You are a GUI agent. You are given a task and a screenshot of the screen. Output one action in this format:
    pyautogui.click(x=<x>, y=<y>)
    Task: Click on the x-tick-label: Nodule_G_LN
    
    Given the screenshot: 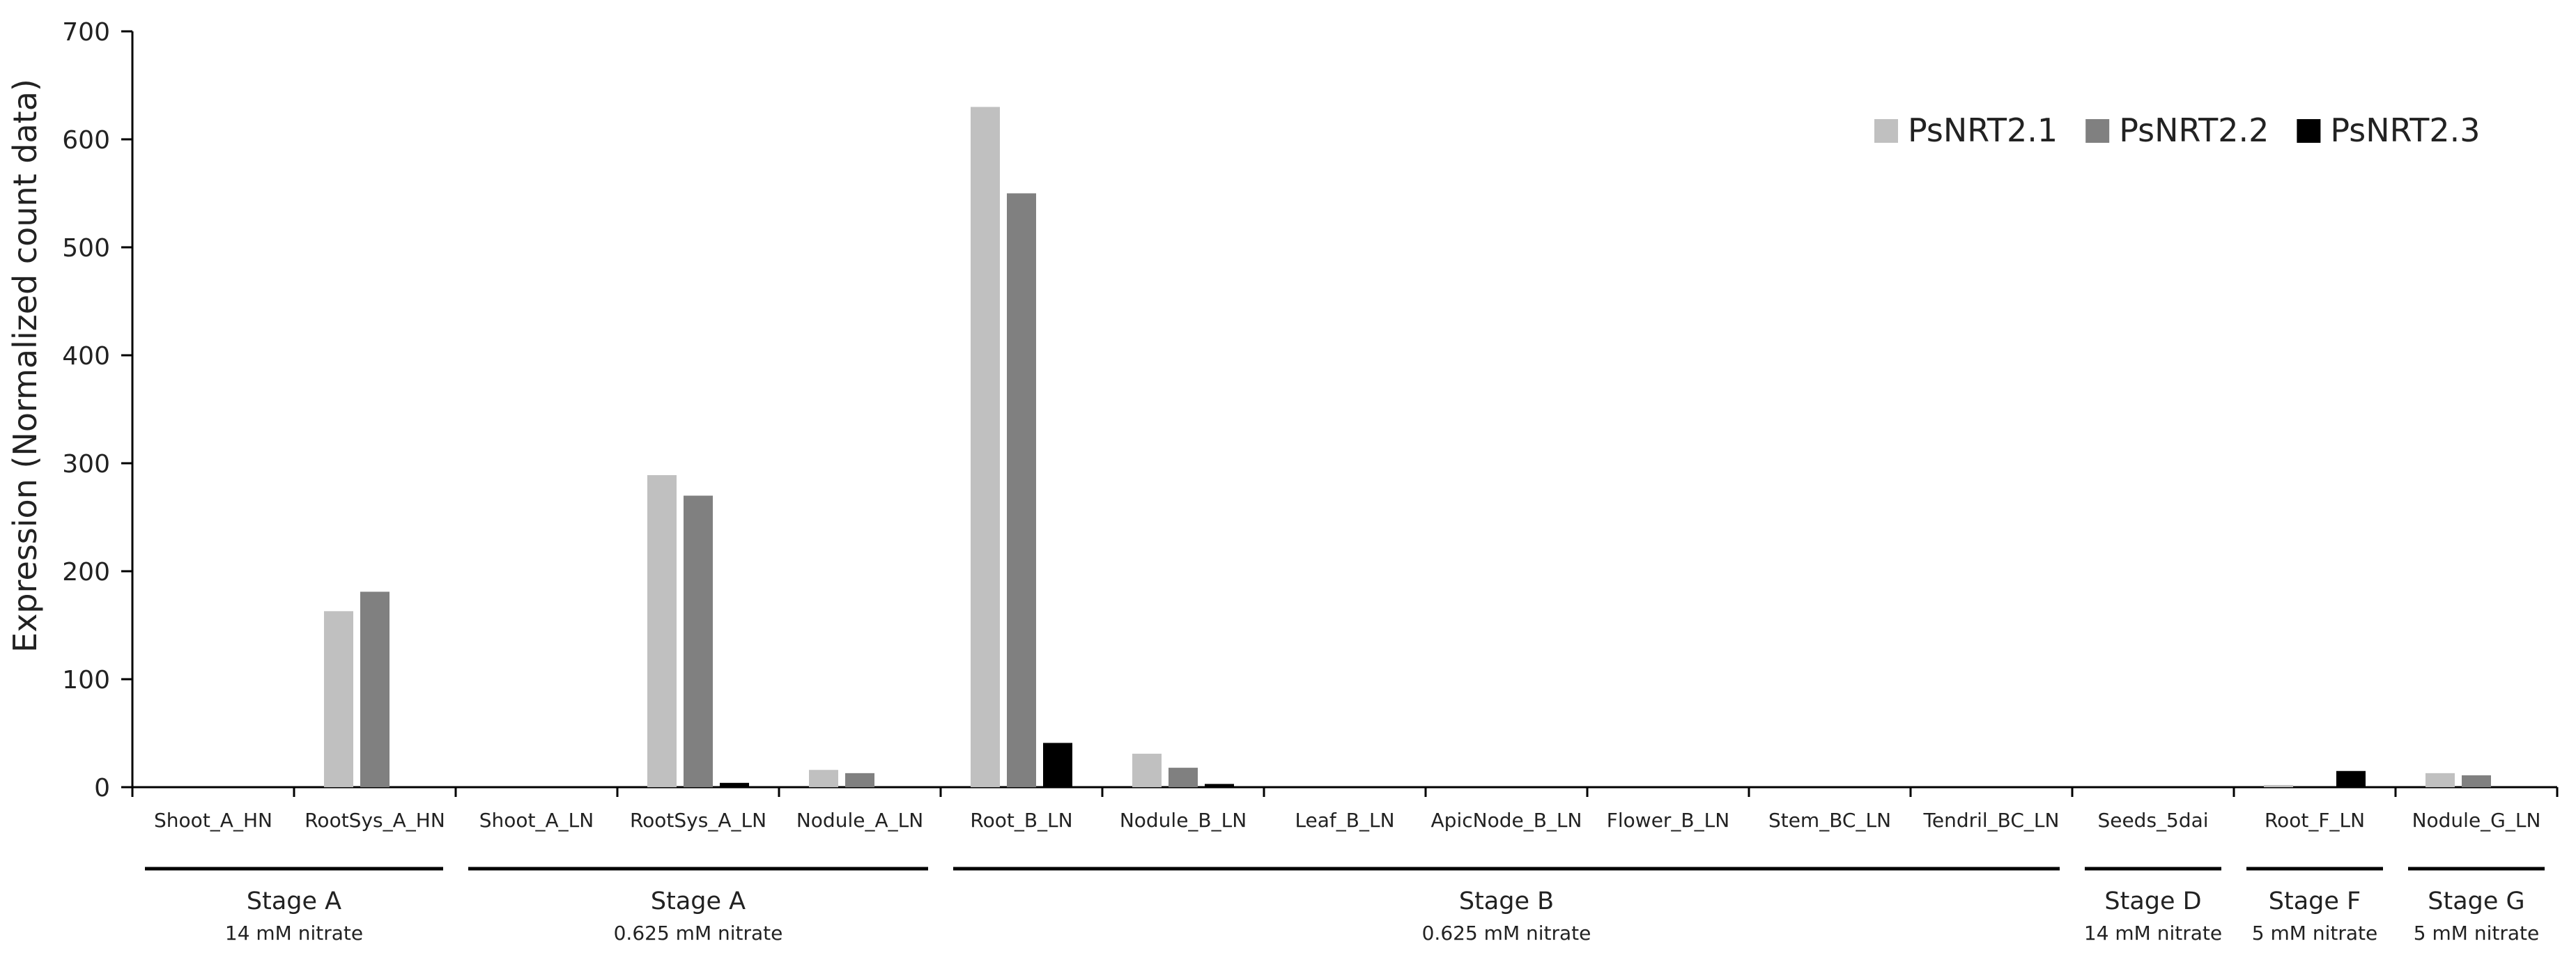 What is the action you would take?
    pyautogui.click(x=2476, y=820)
    